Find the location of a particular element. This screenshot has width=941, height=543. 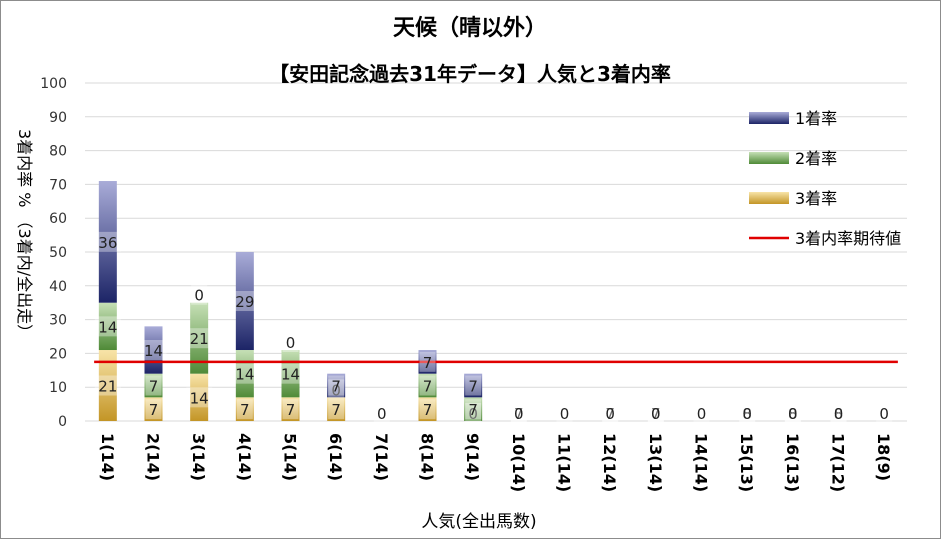

y-axis-label: 3着内率 % （3着内/全出走） is located at coordinates (24, 234).